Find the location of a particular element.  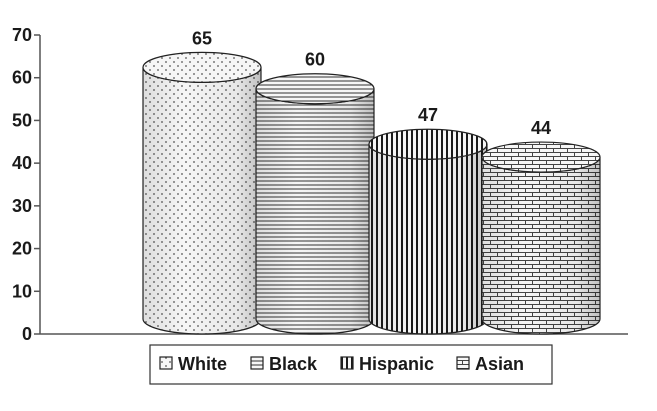

y-tick-label: 50 is located at coordinates (22, 120).